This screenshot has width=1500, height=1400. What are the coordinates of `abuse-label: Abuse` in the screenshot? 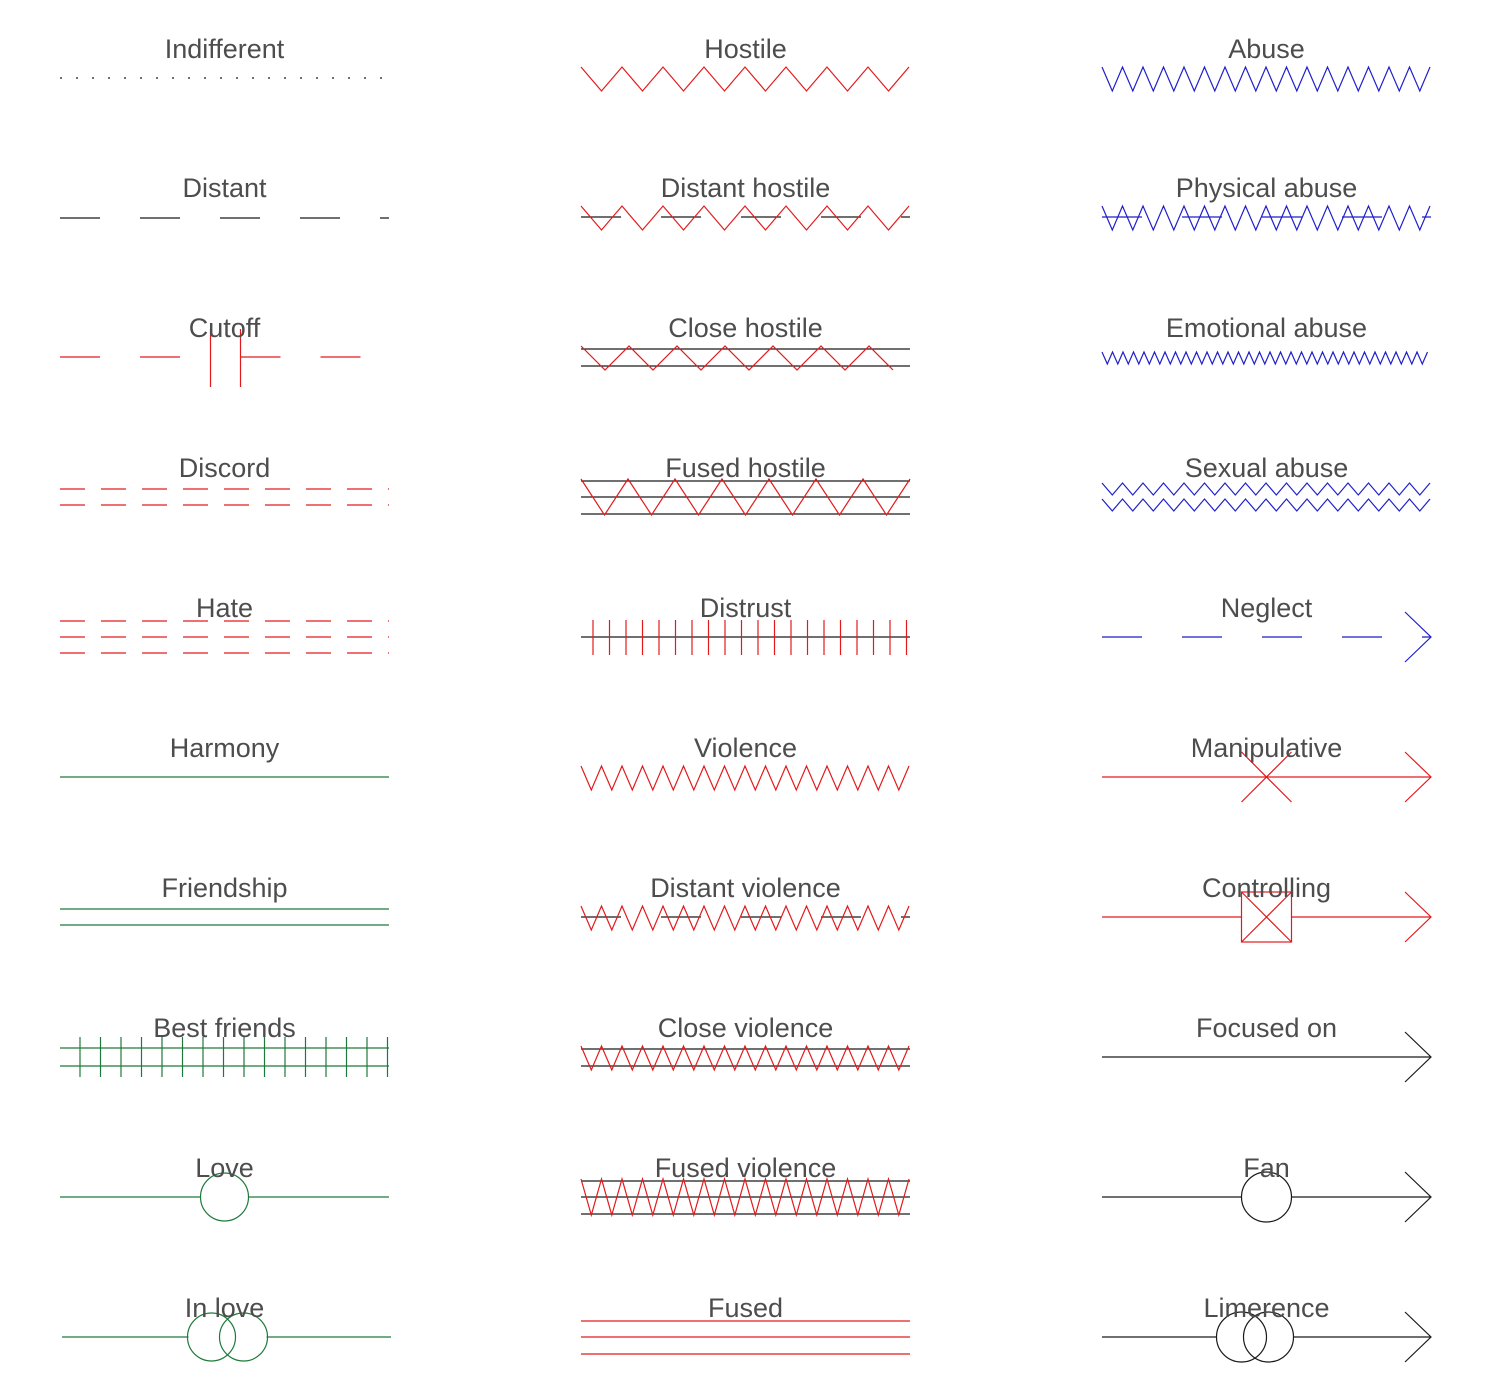 It's located at (1266, 49).